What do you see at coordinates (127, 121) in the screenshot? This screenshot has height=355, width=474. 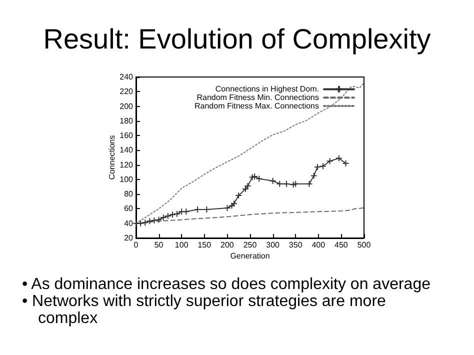 I see `y-tick-label: 180` at bounding box center [127, 121].